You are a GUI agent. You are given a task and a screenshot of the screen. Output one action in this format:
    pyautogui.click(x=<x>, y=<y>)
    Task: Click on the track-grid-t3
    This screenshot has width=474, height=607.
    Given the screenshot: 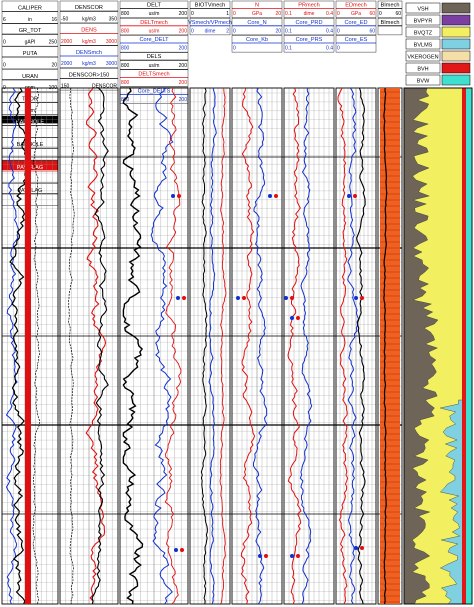 What is the action you would take?
    pyautogui.click(x=154, y=346)
    